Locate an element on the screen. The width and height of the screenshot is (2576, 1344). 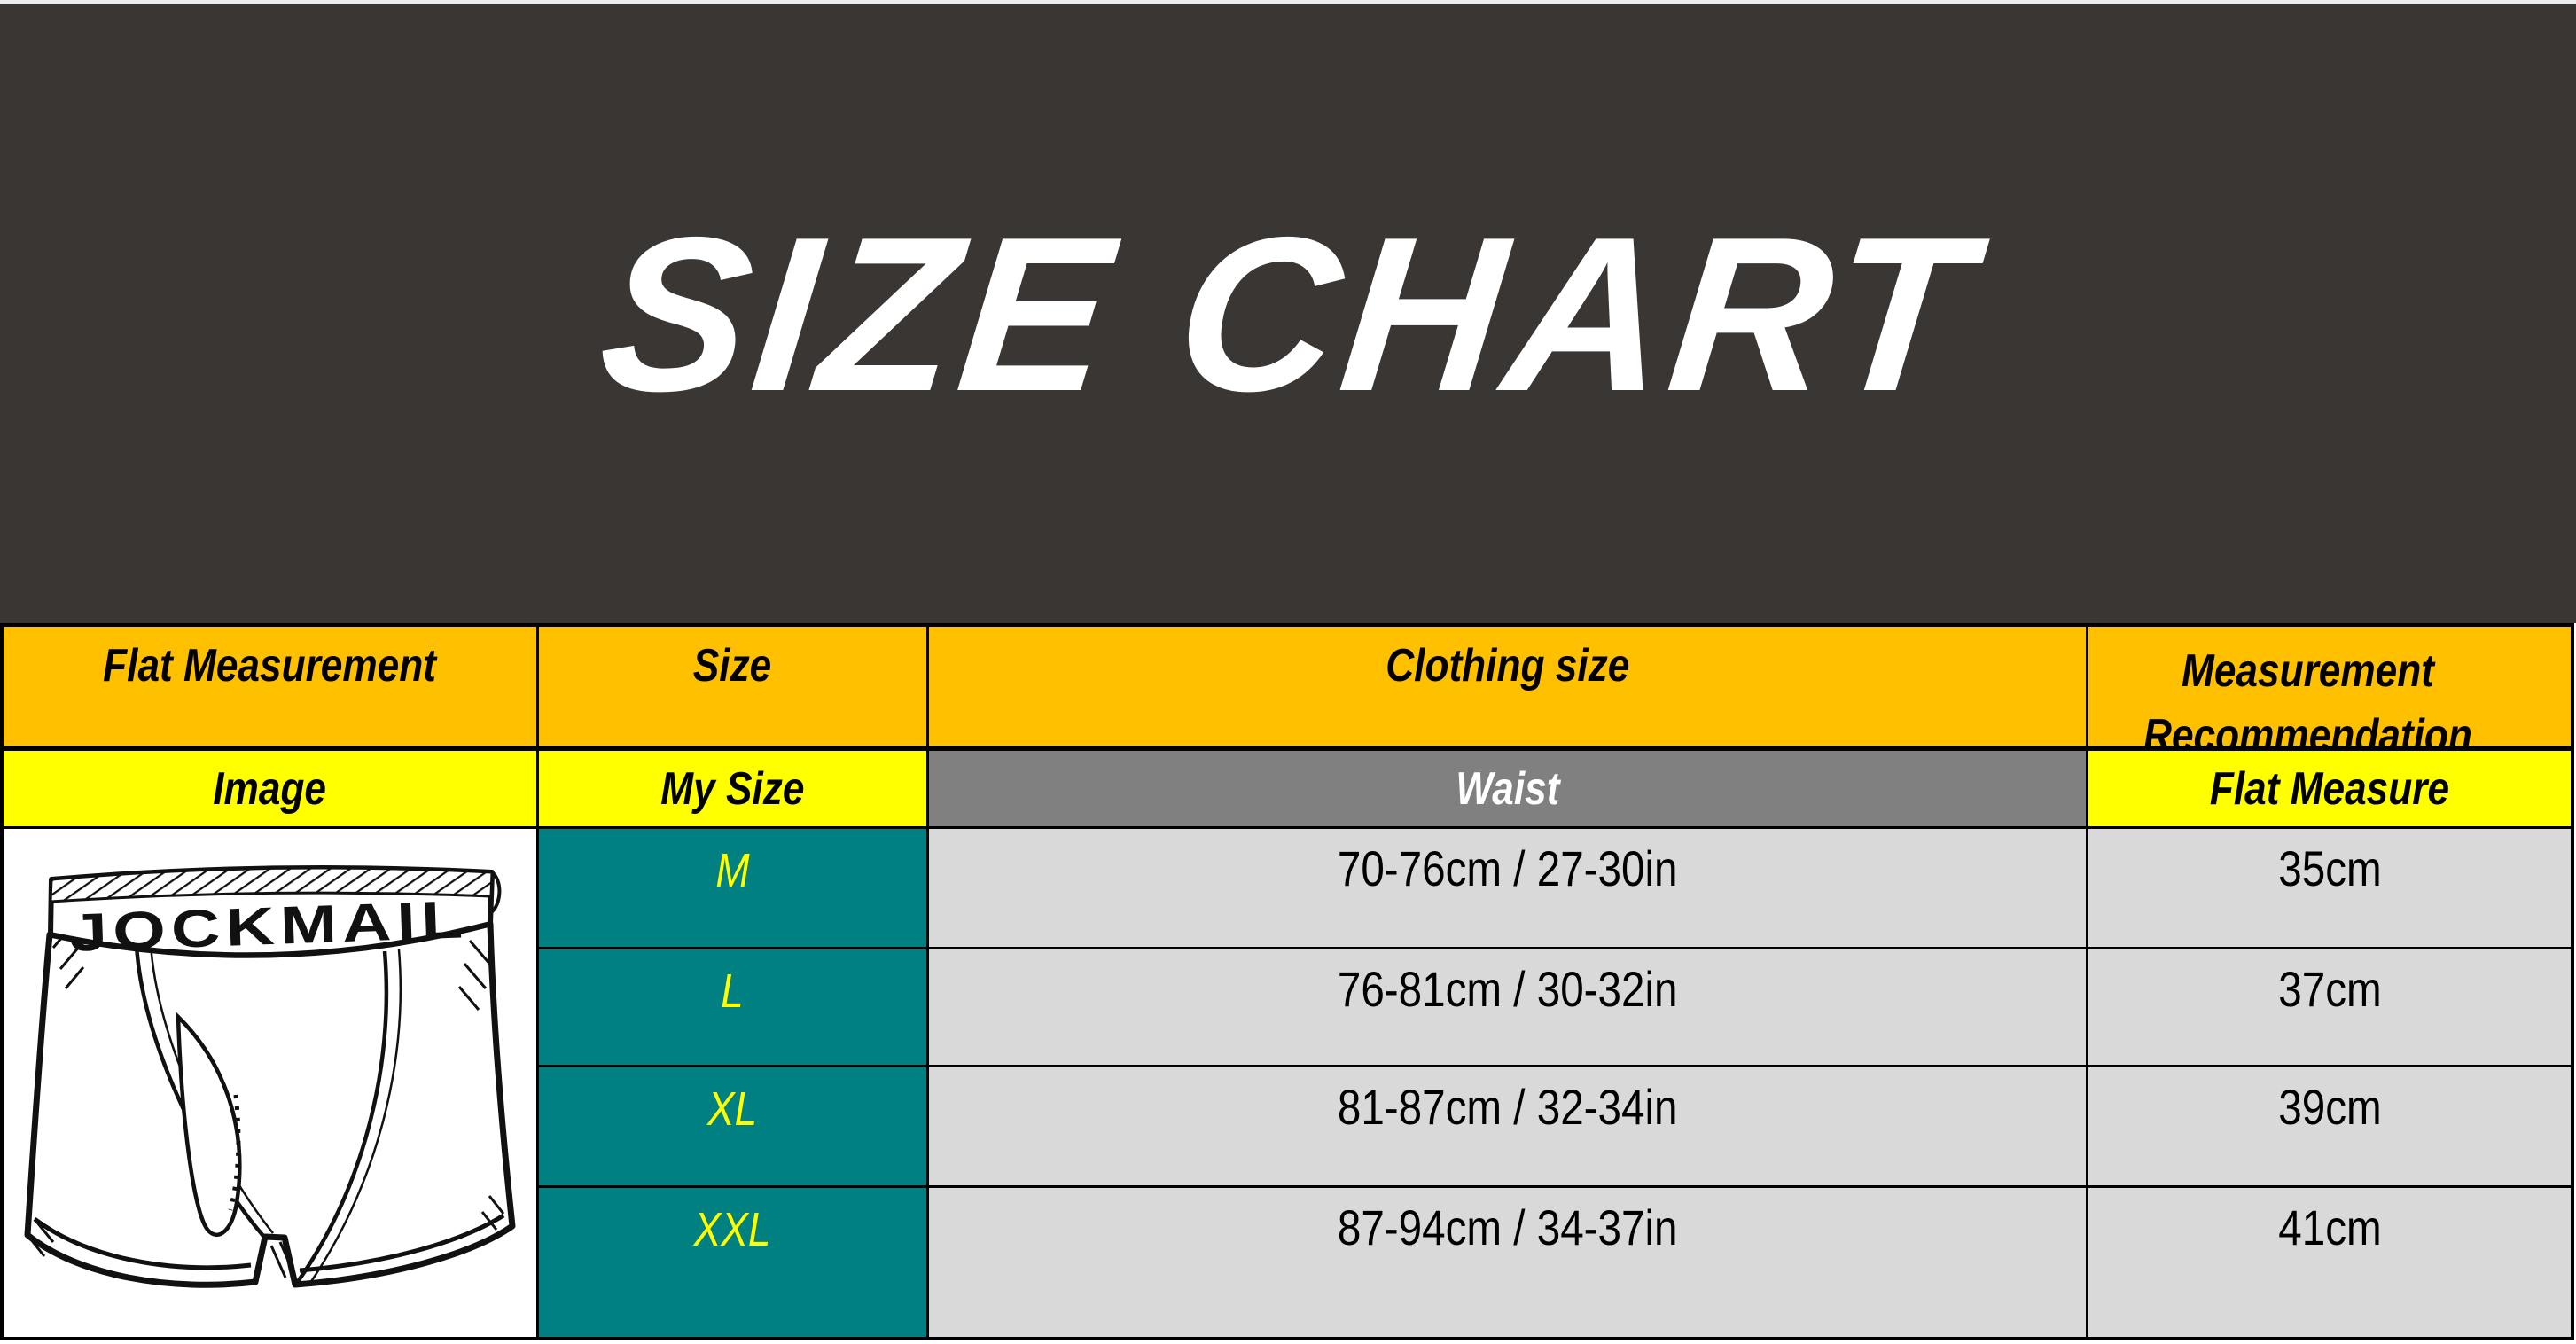
crotch-hatching is located at coordinates (281, 1259).